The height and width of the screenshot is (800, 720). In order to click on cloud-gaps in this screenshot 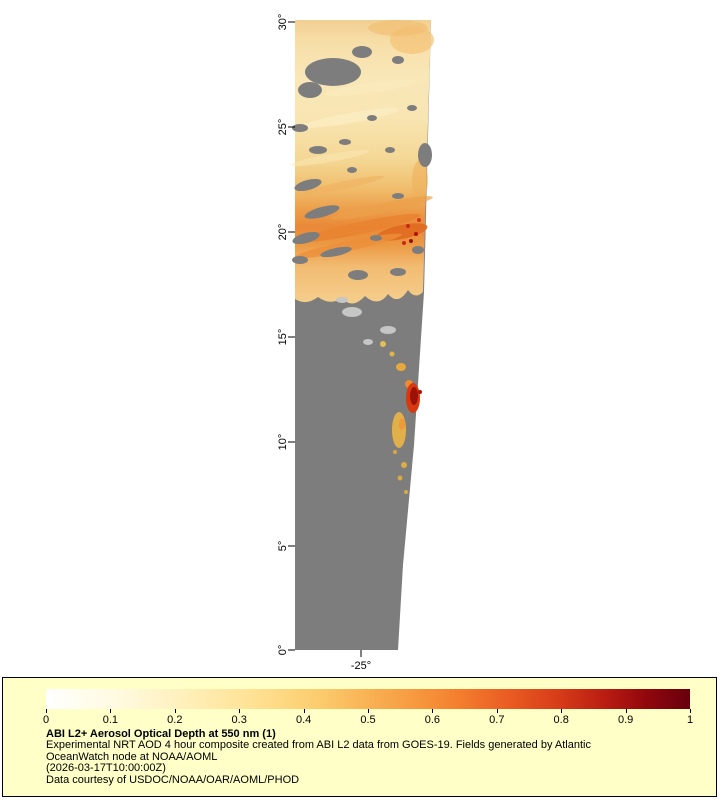, I will do `click(362, 163)`.